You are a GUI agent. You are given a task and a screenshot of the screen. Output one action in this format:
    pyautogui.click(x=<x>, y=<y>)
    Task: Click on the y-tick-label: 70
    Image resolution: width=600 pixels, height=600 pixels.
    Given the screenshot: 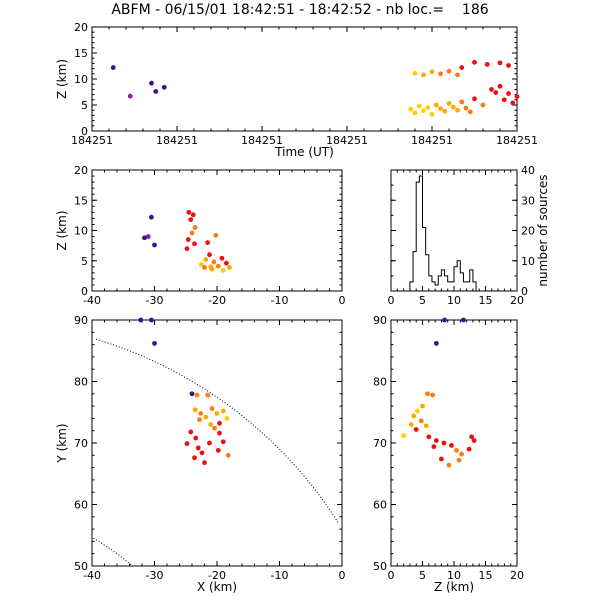 What is the action you would take?
    pyautogui.click(x=81, y=443)
    